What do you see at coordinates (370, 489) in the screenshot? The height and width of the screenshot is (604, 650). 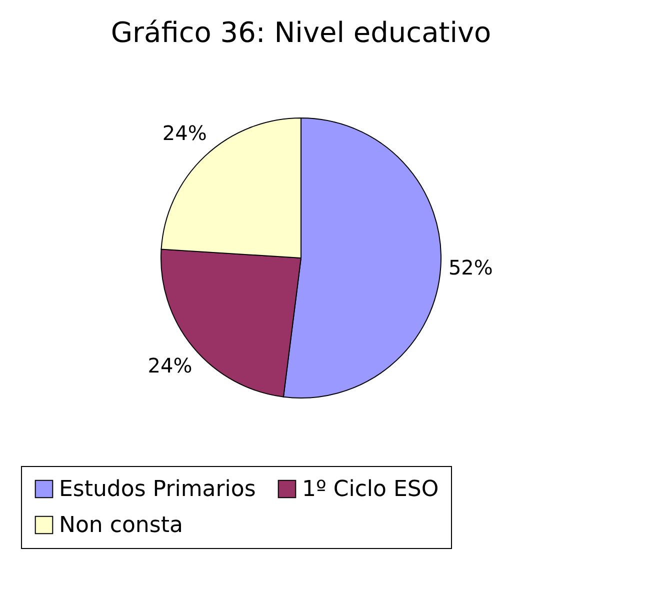 I see `legend-label: 1º Ciclo ESO` at bounding box center [370, 489].